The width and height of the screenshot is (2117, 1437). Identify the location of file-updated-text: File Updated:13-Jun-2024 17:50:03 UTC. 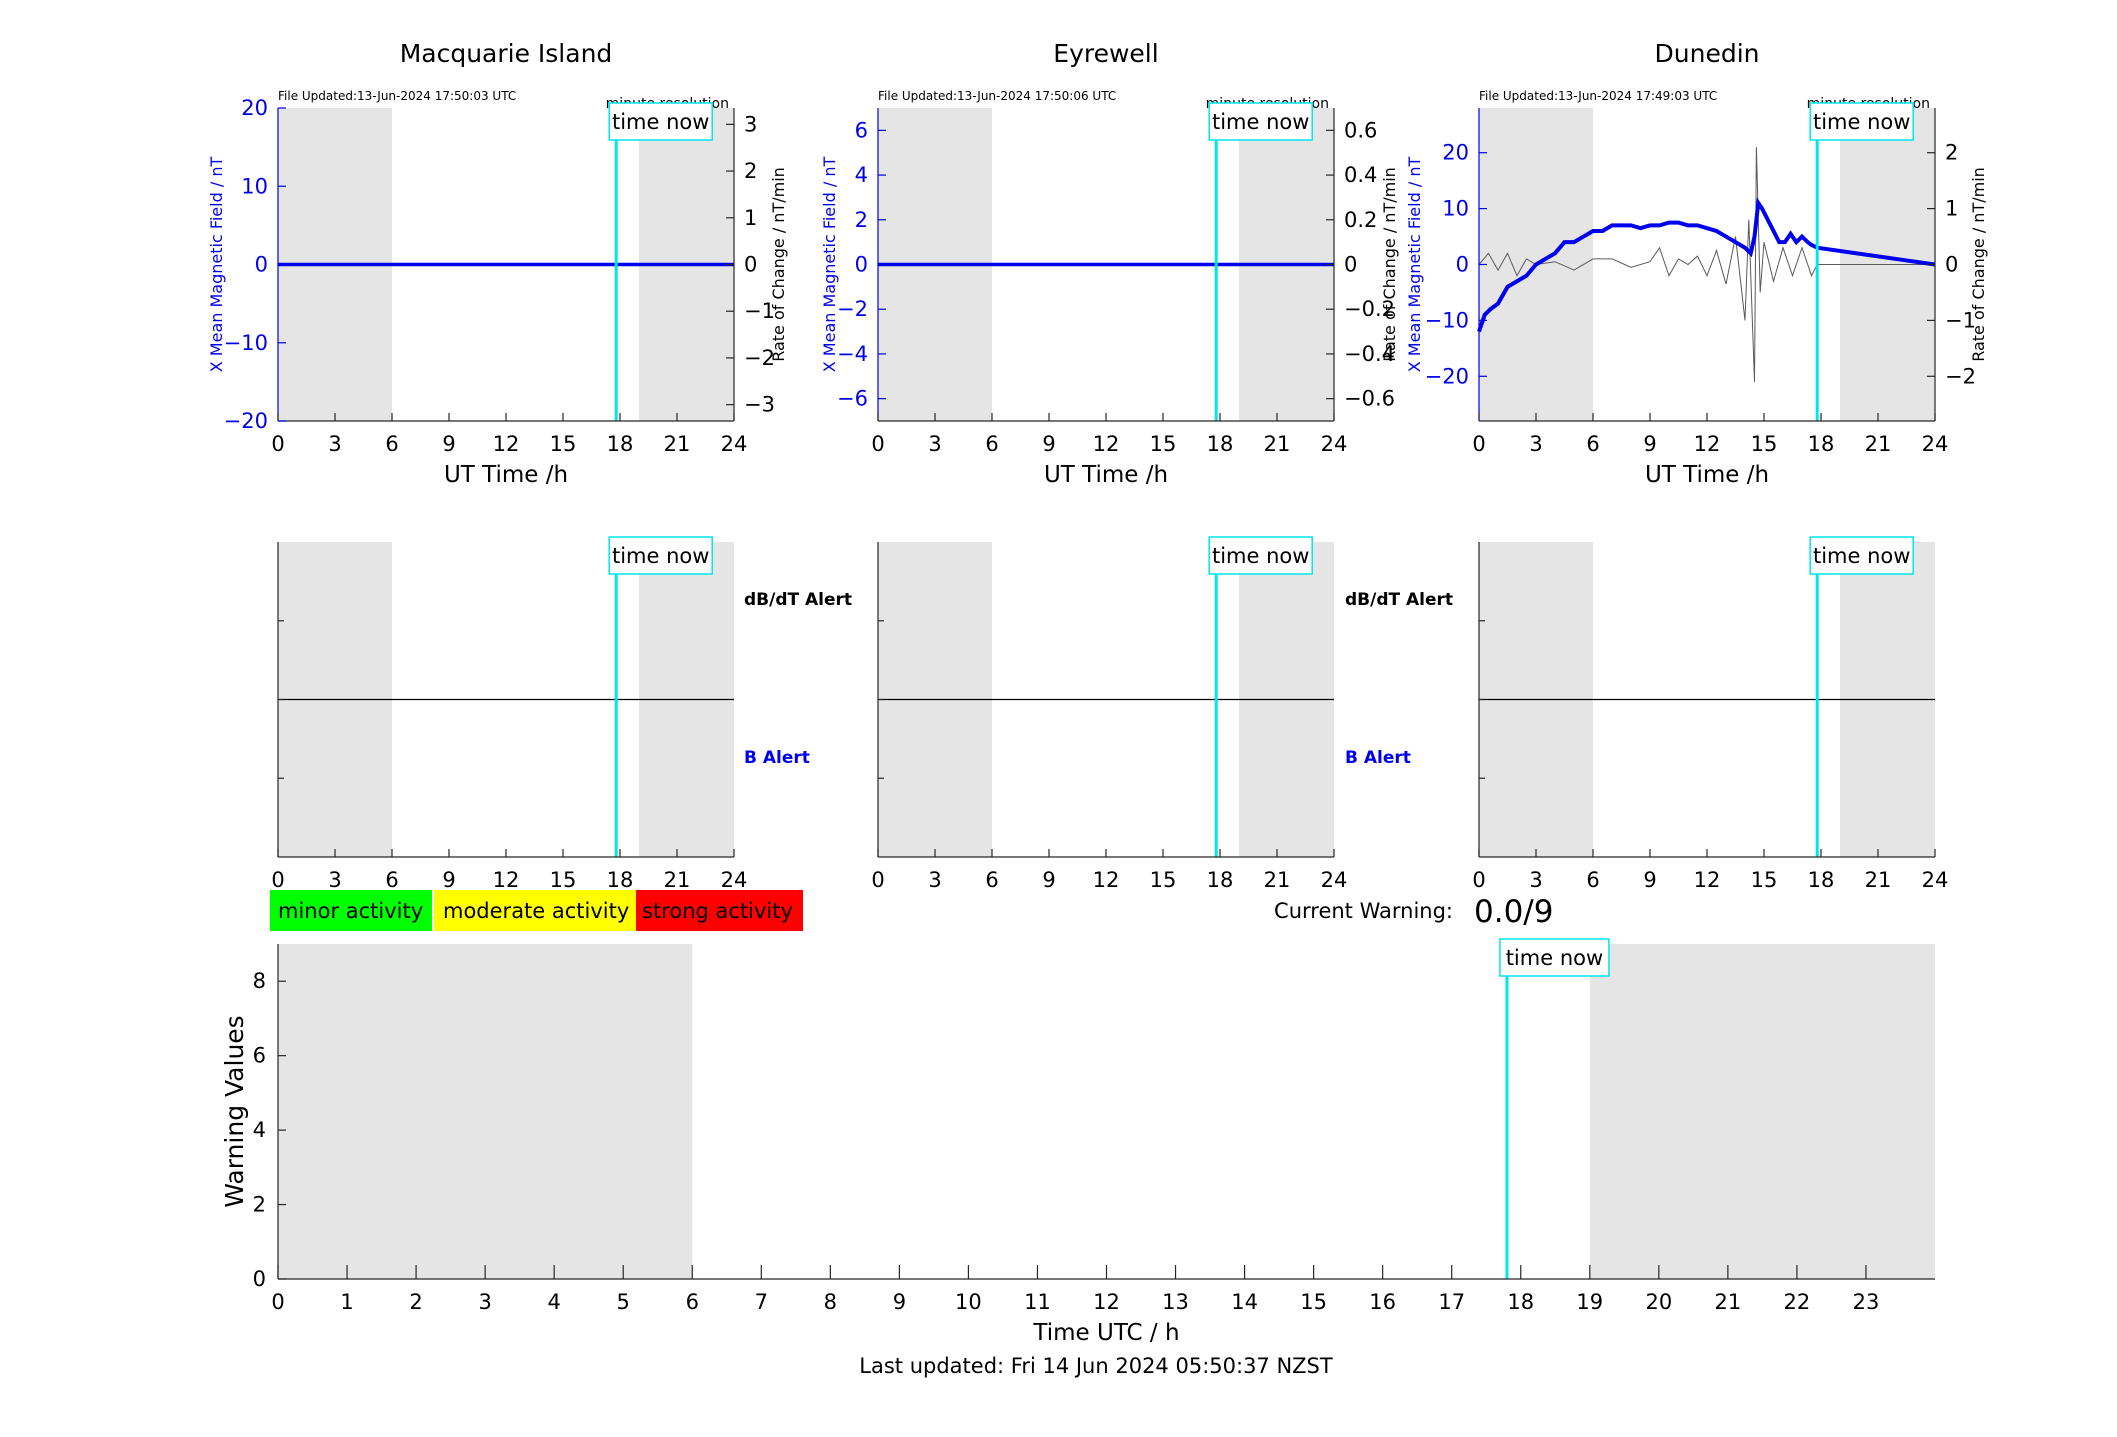
(397, 96).